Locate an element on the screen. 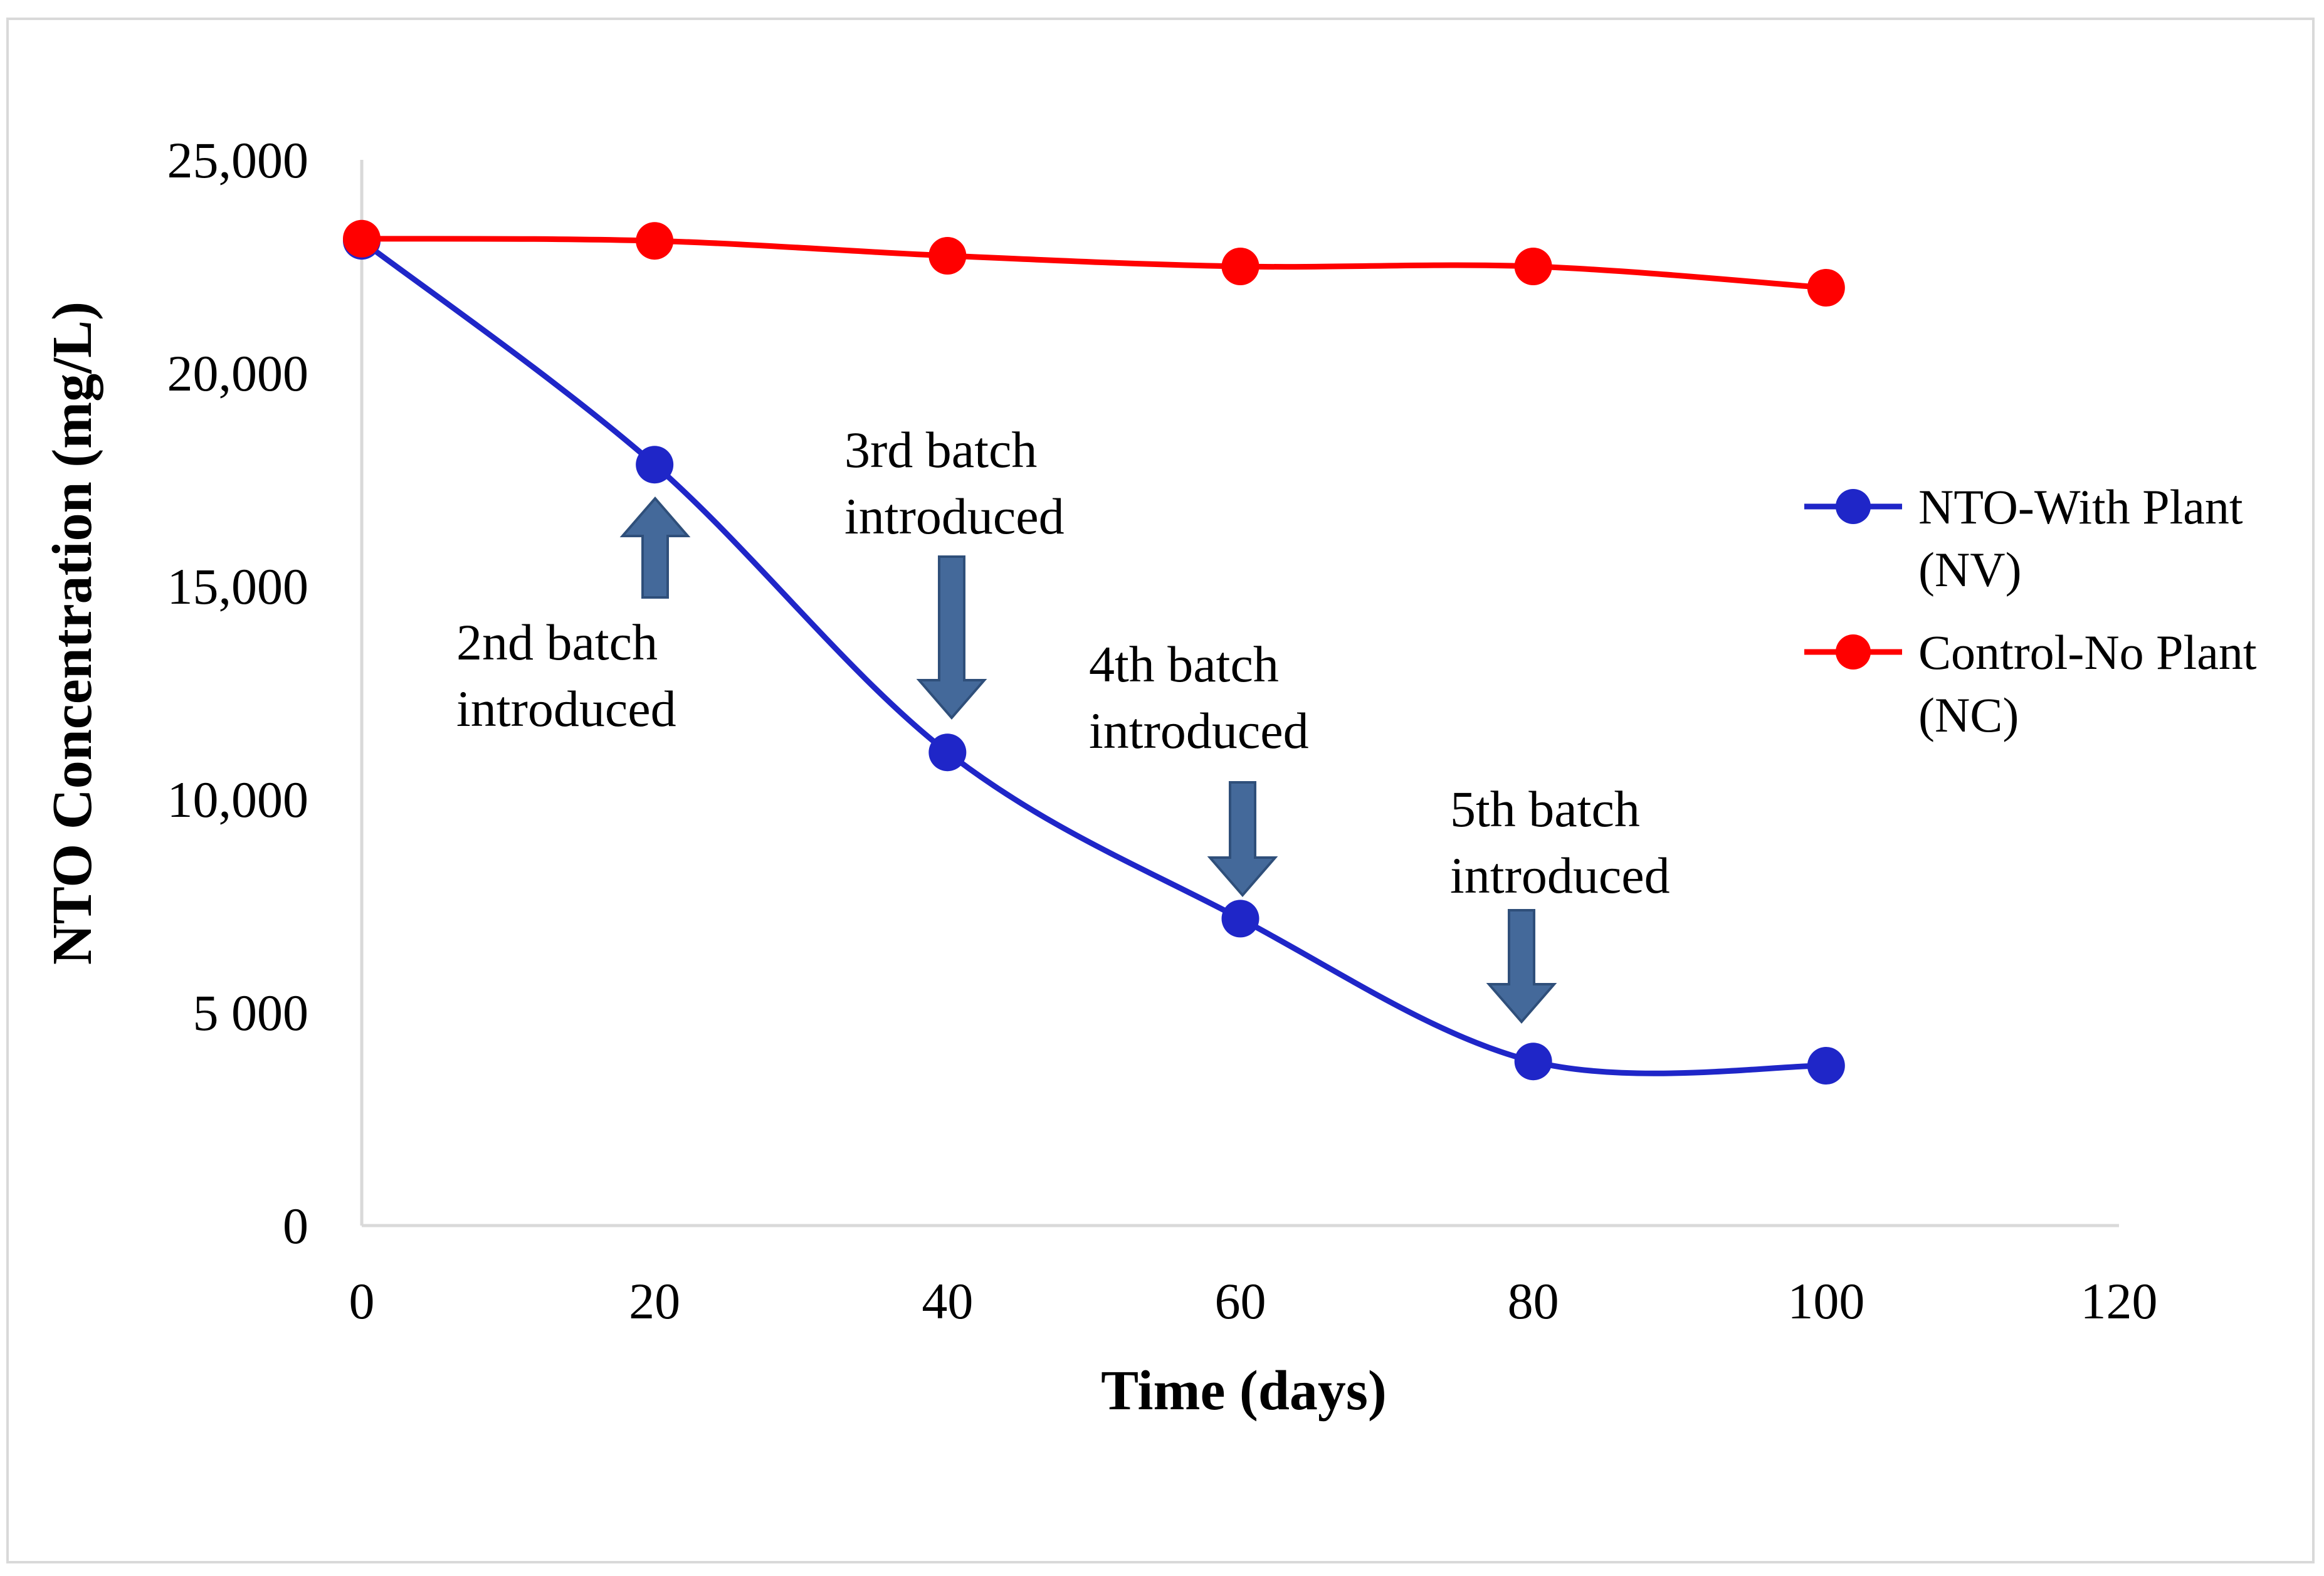 This screenshot has width=2324, height=1576. batch-annotation-text: 2nd batch is located at coordinates (557, 642).